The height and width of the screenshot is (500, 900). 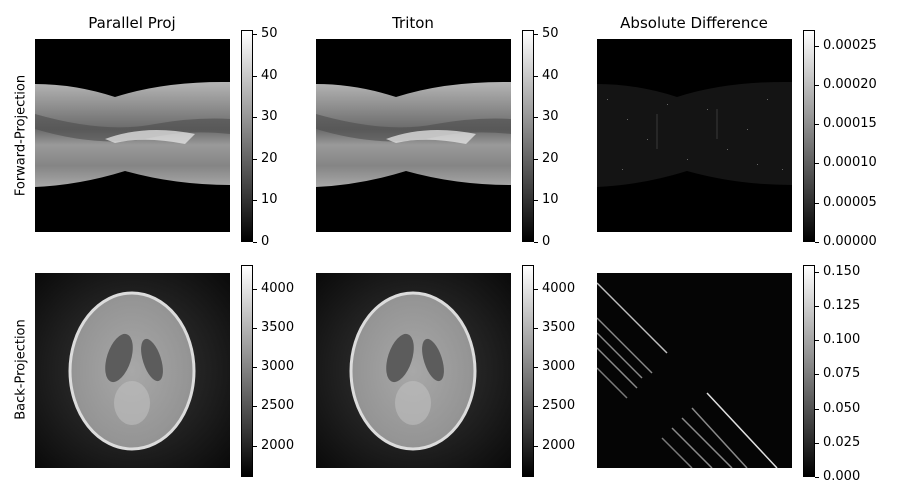 What do you see at coordinates (694, 370) in the screenshot?
I see `heatmap-back-difference` at bounding box center [694, 370].